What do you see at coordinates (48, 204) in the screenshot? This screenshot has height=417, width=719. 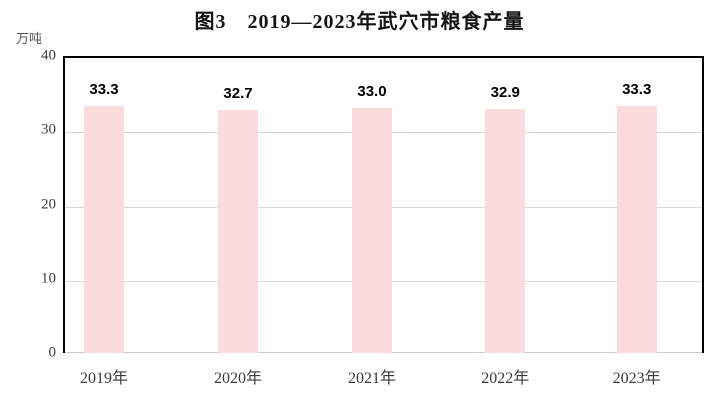 I see `y-tick-label-20: 20` at bounding box center [48, 204].